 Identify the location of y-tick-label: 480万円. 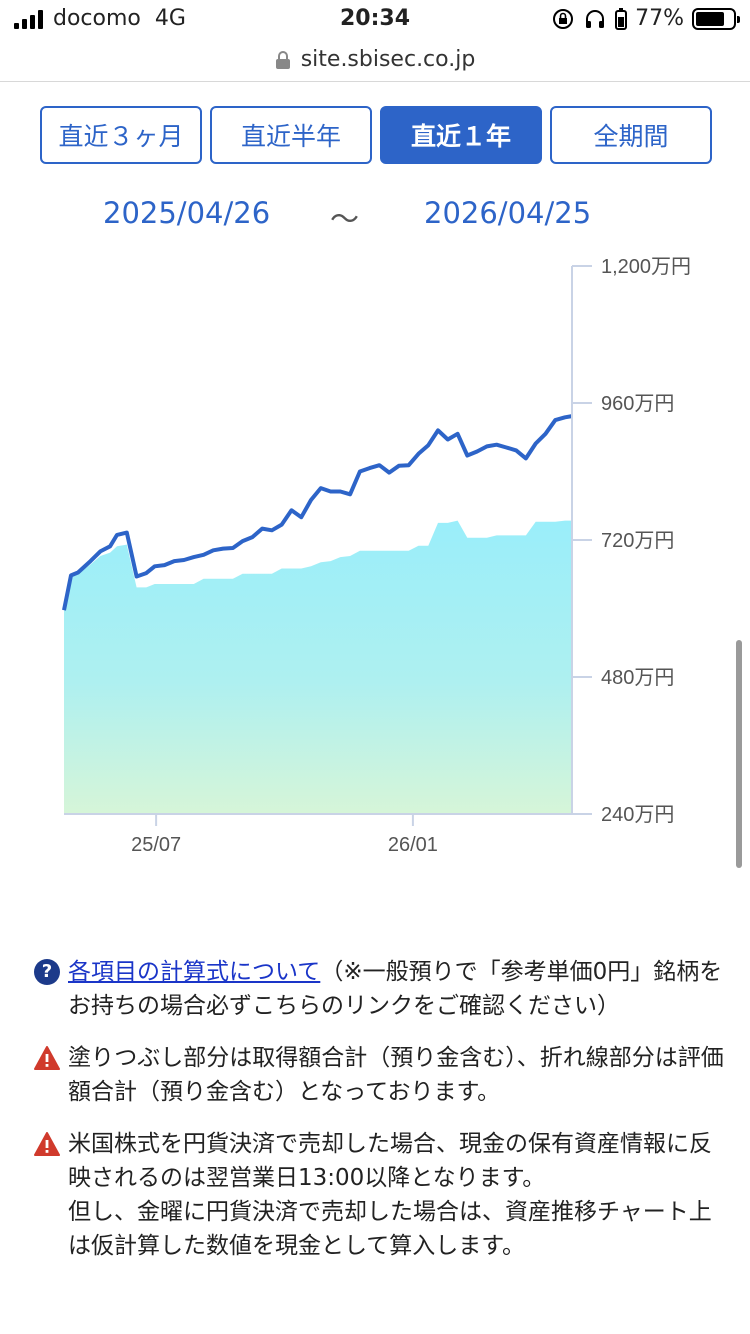
(637, 678).